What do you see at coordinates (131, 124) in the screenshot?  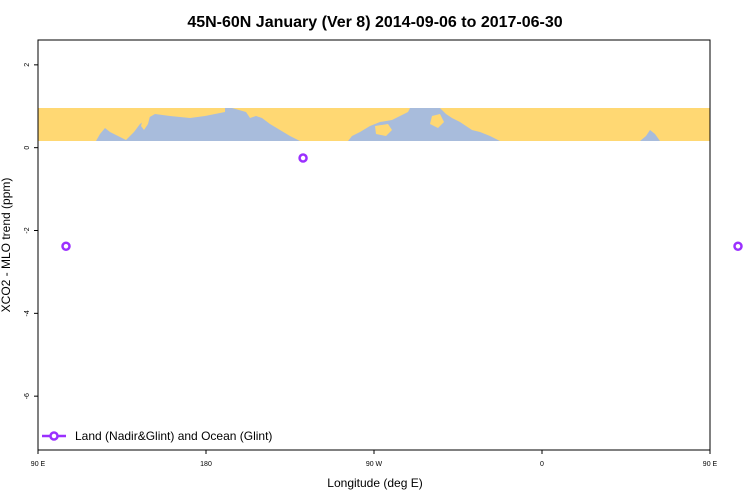 I see `map-land-asia-east` at bounding box center [131, 124].